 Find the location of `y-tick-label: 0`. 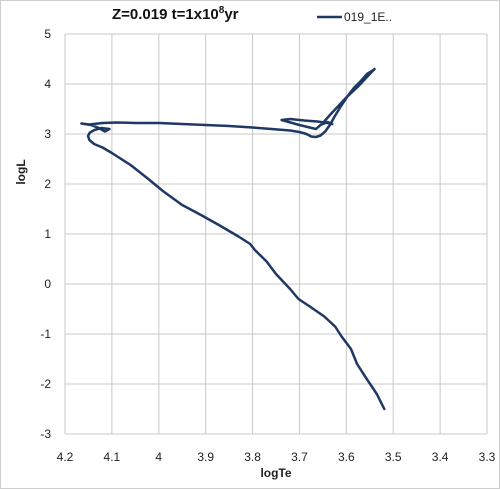

y-tick-label: 0 is located at coordinates (47, 284).